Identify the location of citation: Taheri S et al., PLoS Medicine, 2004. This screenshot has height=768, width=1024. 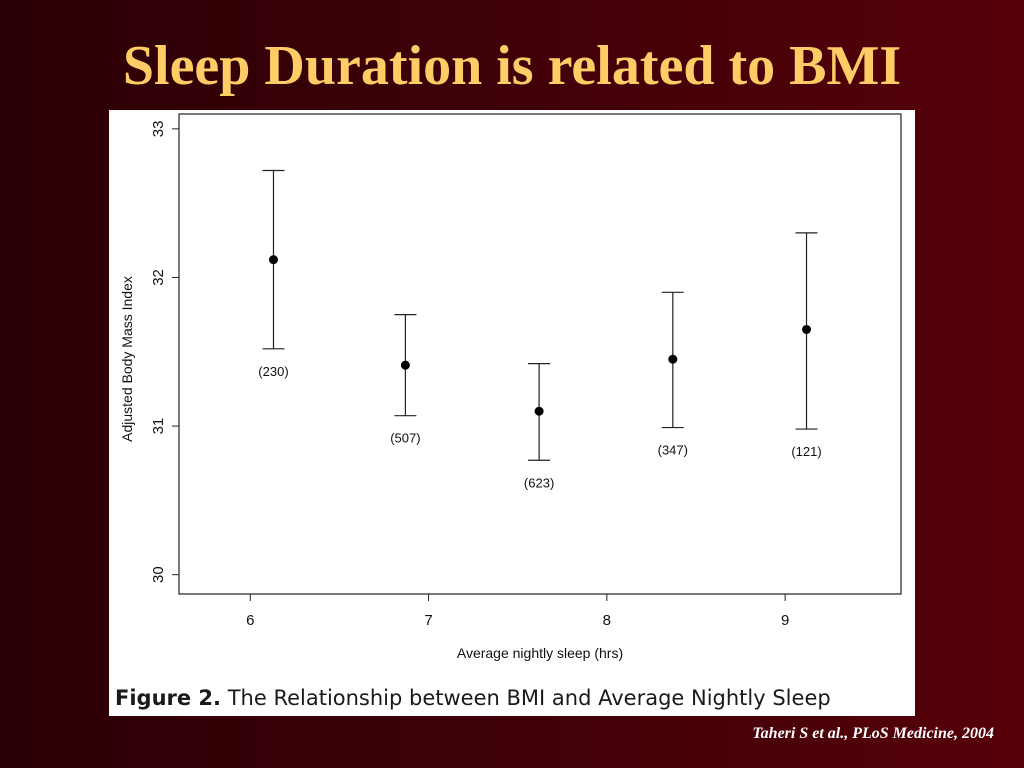
(873, 733).